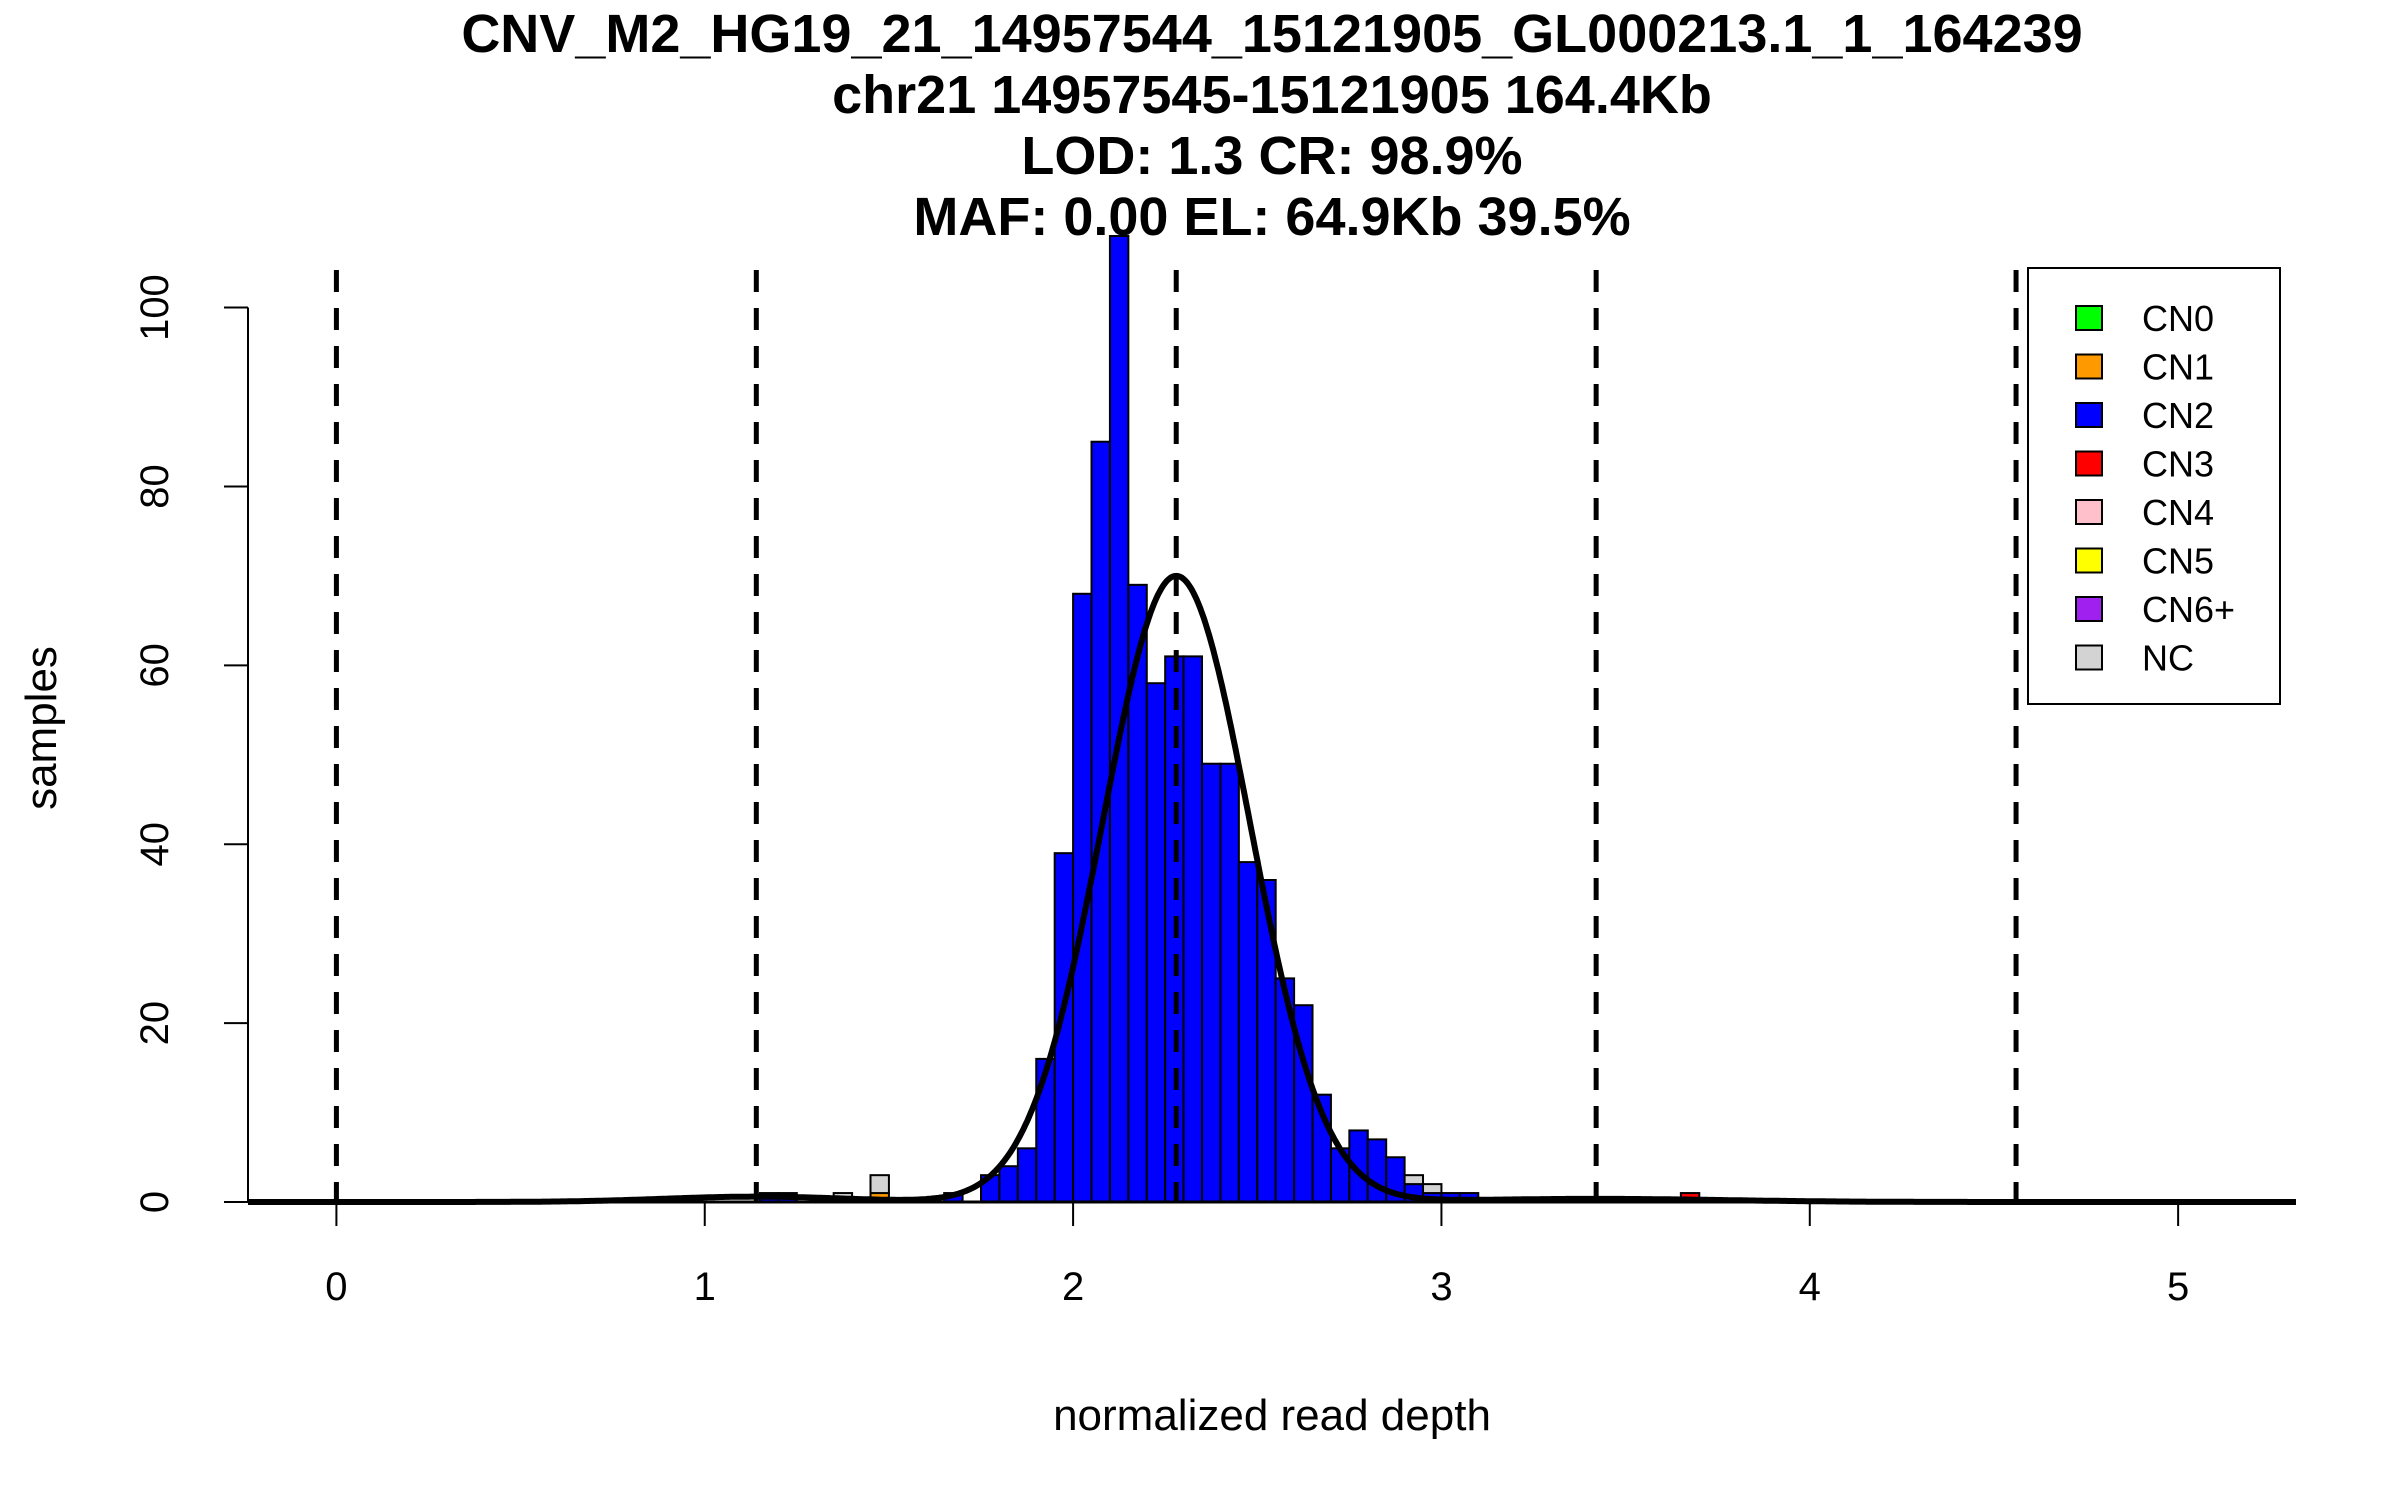 The image size is (2400, 1500). Describe the element at coordinates (2178, 318) in the screenshot. I see `legend-label-cn0: CN0` at that location.